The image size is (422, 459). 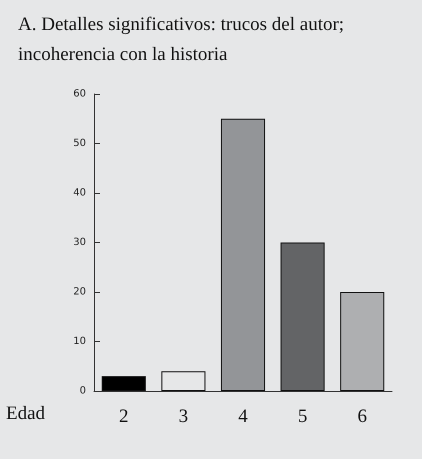 I want to click on x-tick-label: 4, so click(x=243, y=416).